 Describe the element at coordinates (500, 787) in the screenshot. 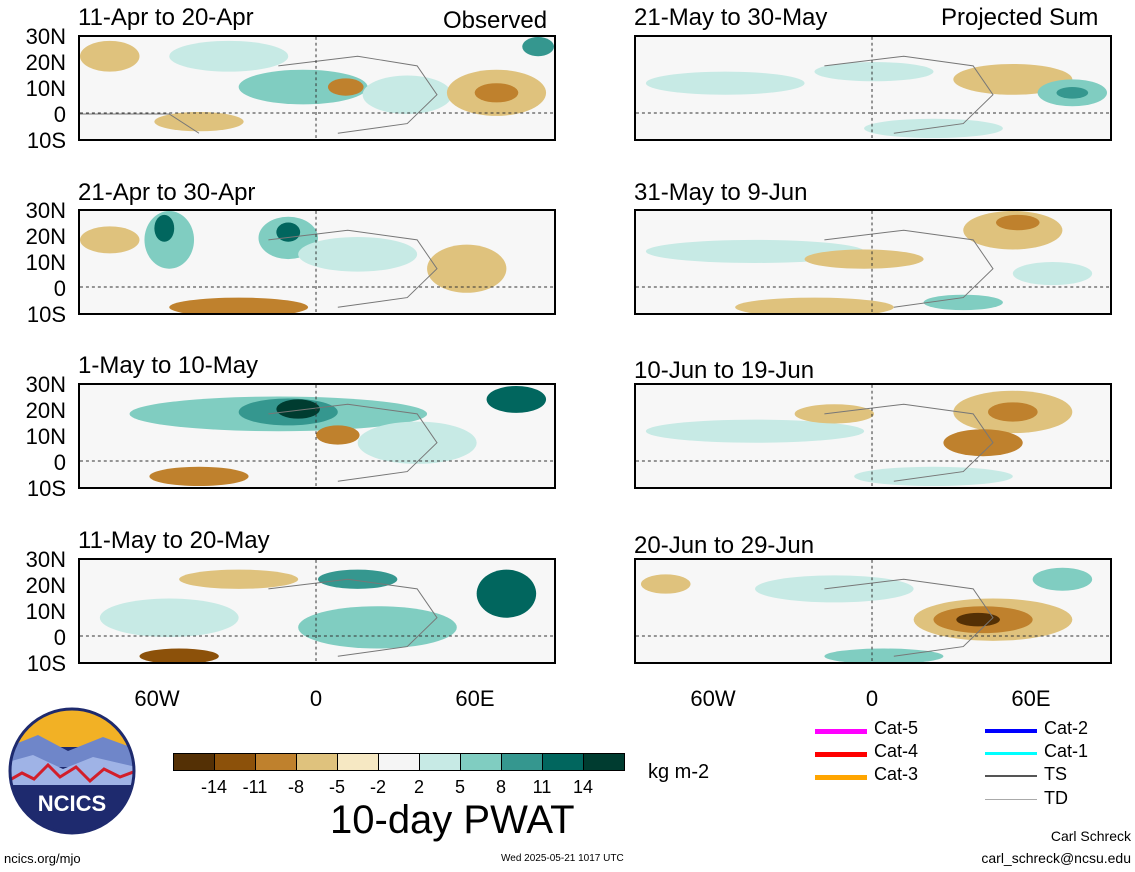

I see `colorbar-tick-label: 8` at that location.